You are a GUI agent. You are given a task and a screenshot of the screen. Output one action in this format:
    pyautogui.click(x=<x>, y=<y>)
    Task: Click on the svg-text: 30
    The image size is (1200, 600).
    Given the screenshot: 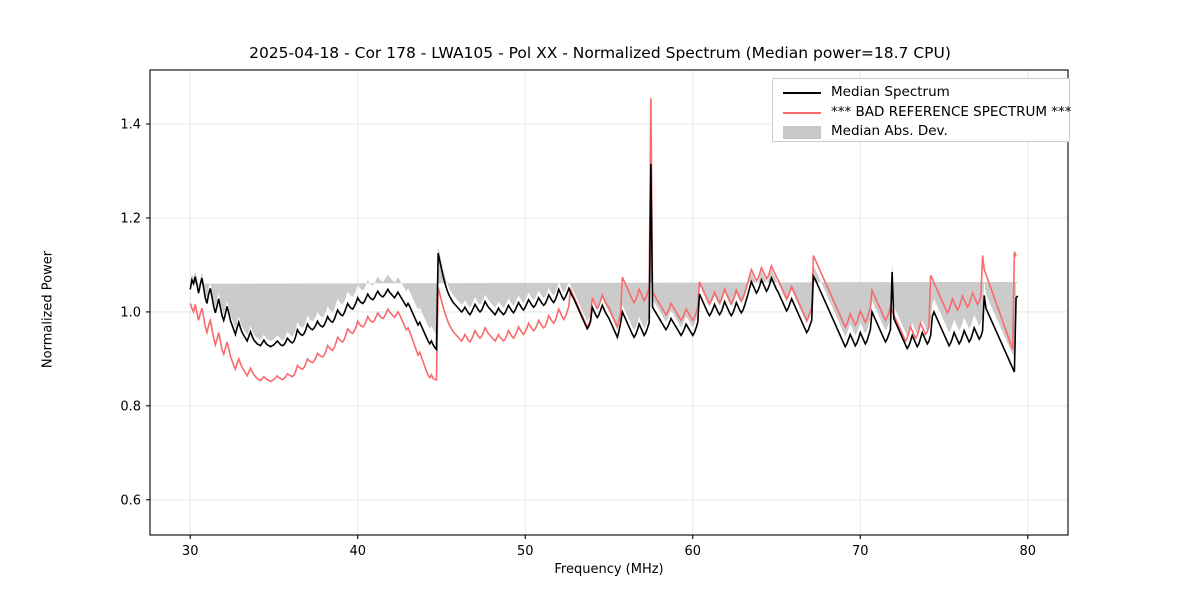 What is the action you would take?
    pyautogui.click(x=190, y=551)
    